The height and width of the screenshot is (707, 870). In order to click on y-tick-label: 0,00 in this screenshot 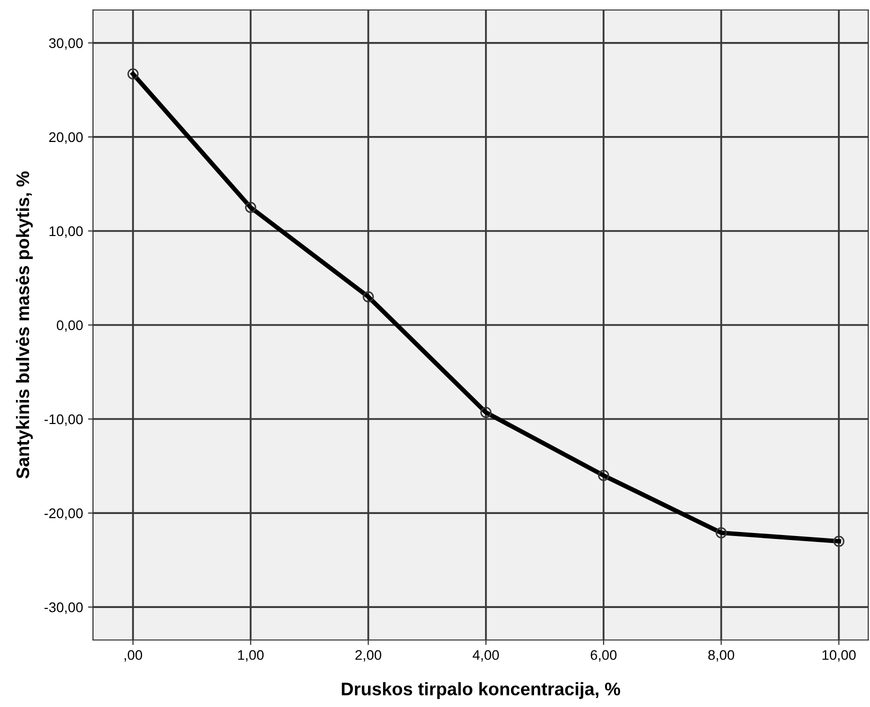, I will do `click(69, 326)`.